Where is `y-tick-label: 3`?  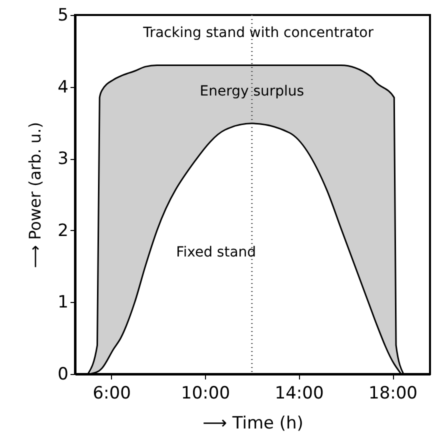 y-tick-label: 3 is located at coordinates (63, 159).